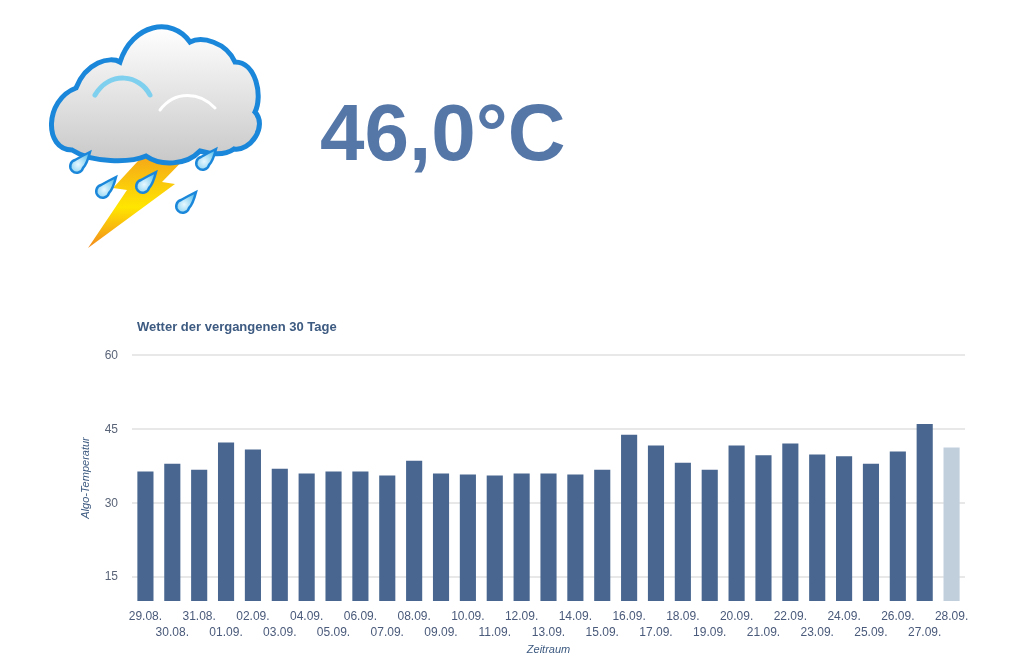 This screenshot has width=1012, height=659. Describe the element at coordinates (172, 632) in the screenshot. I see `x-tick-label: 30.08.` at that location.